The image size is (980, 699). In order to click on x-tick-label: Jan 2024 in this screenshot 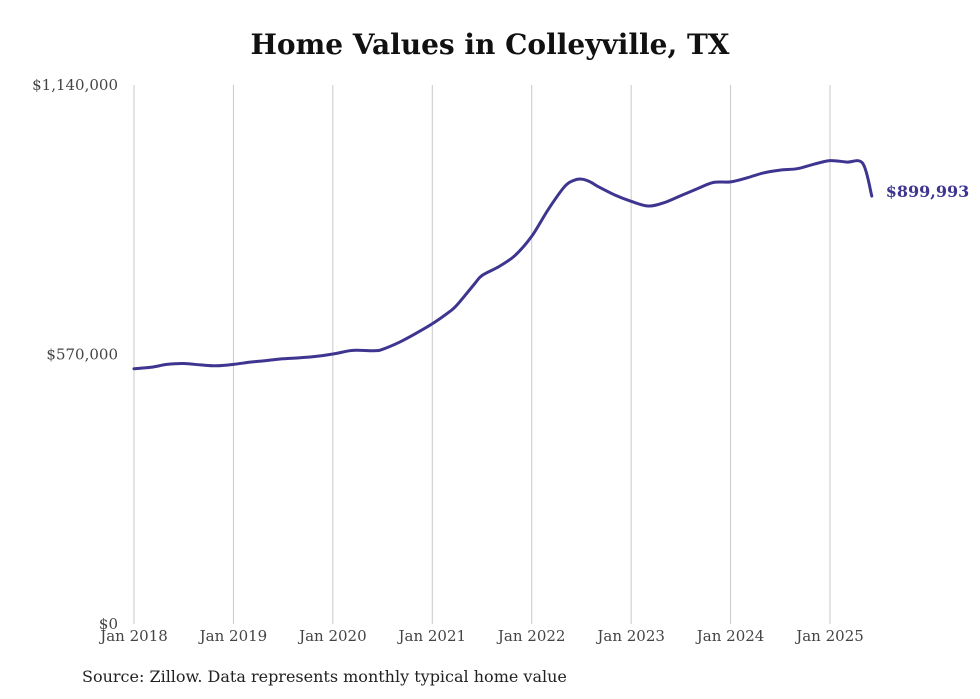, I will do `click(730, 636)`.